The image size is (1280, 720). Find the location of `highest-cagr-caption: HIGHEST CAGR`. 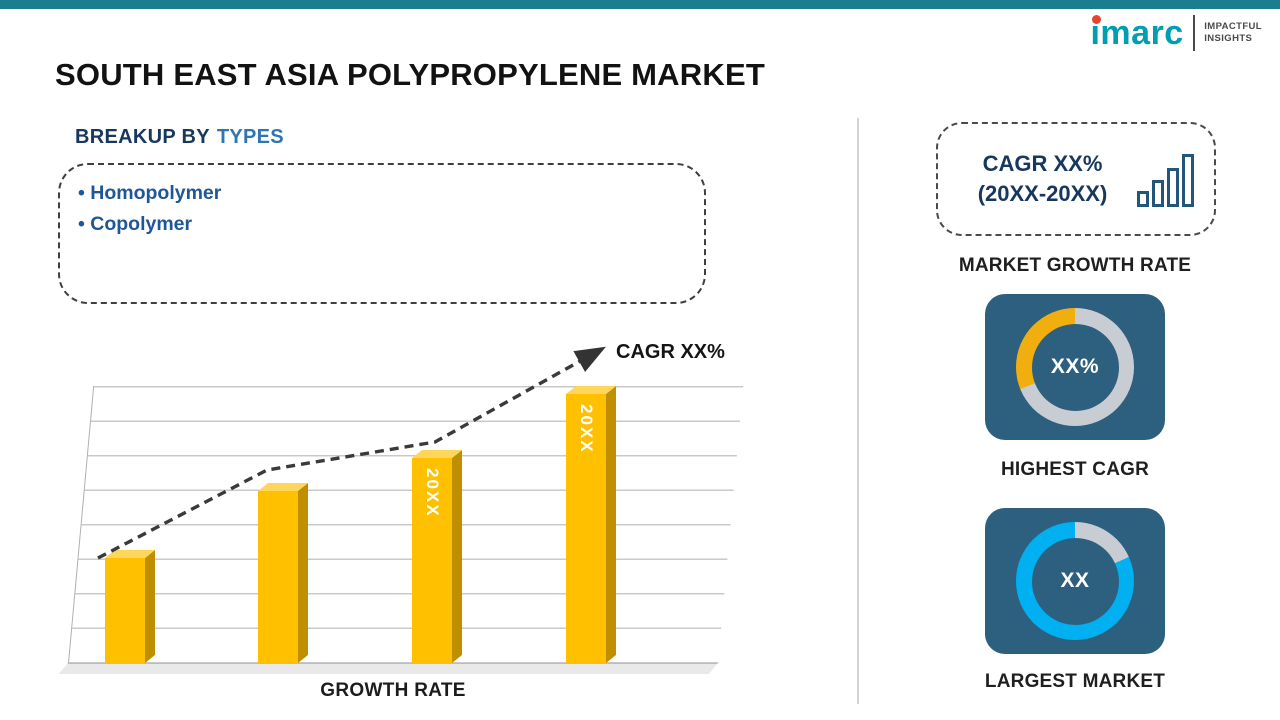

highest-cagr-caption: HIGHEST CAGR is located at coordinates (1075, 469).